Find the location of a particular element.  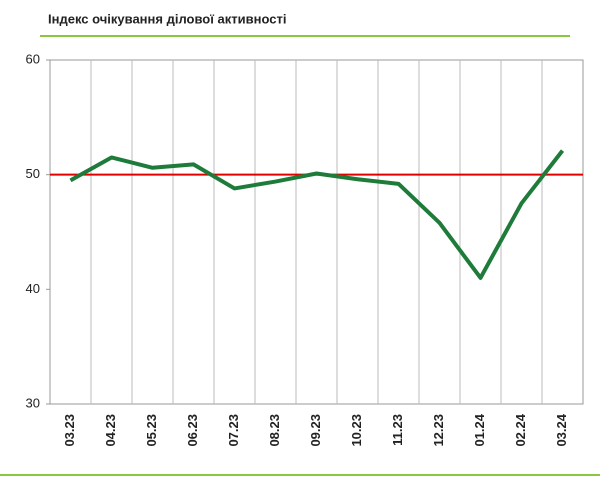

y-tick-label: 30 is located at coordinates (33, 402).